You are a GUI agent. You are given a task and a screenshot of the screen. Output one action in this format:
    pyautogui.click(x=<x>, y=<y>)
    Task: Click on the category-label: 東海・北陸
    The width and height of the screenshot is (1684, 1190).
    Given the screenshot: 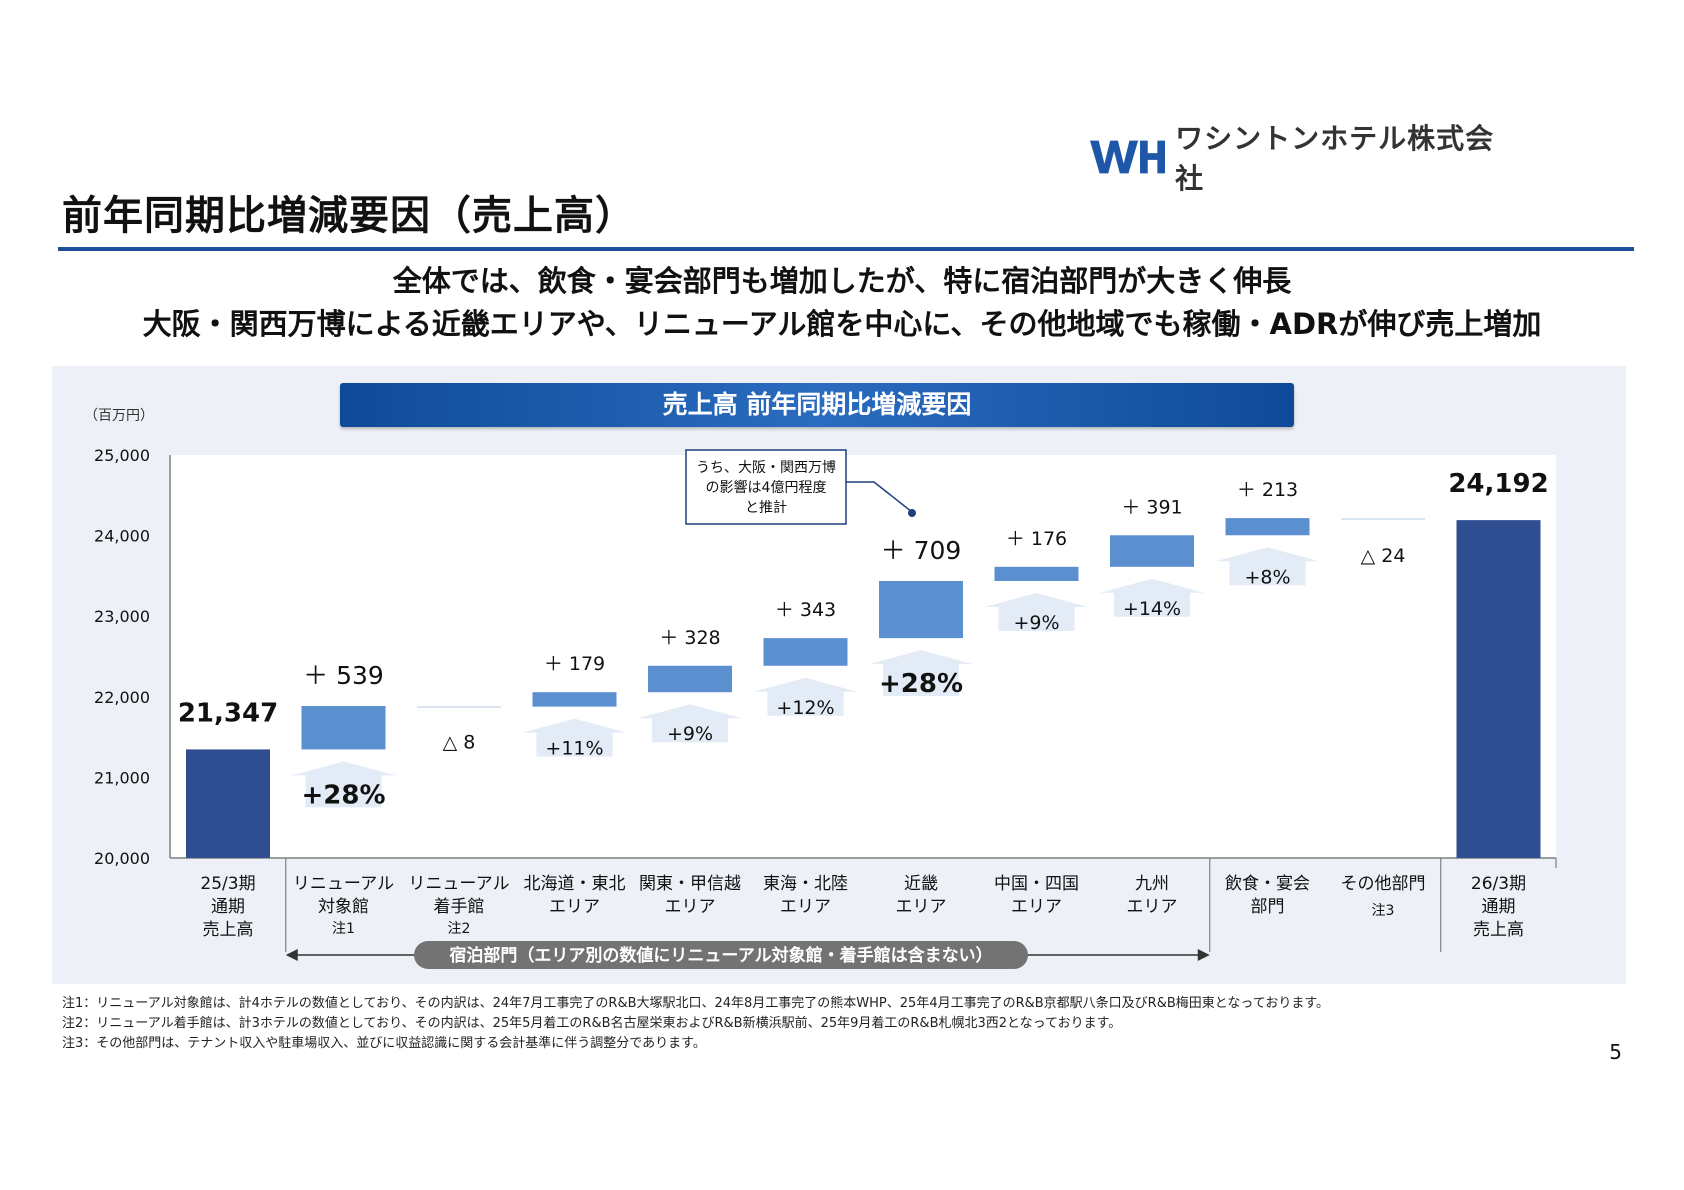 What is the action you would take?
    pyautogui.click(x=805, y=884)
    